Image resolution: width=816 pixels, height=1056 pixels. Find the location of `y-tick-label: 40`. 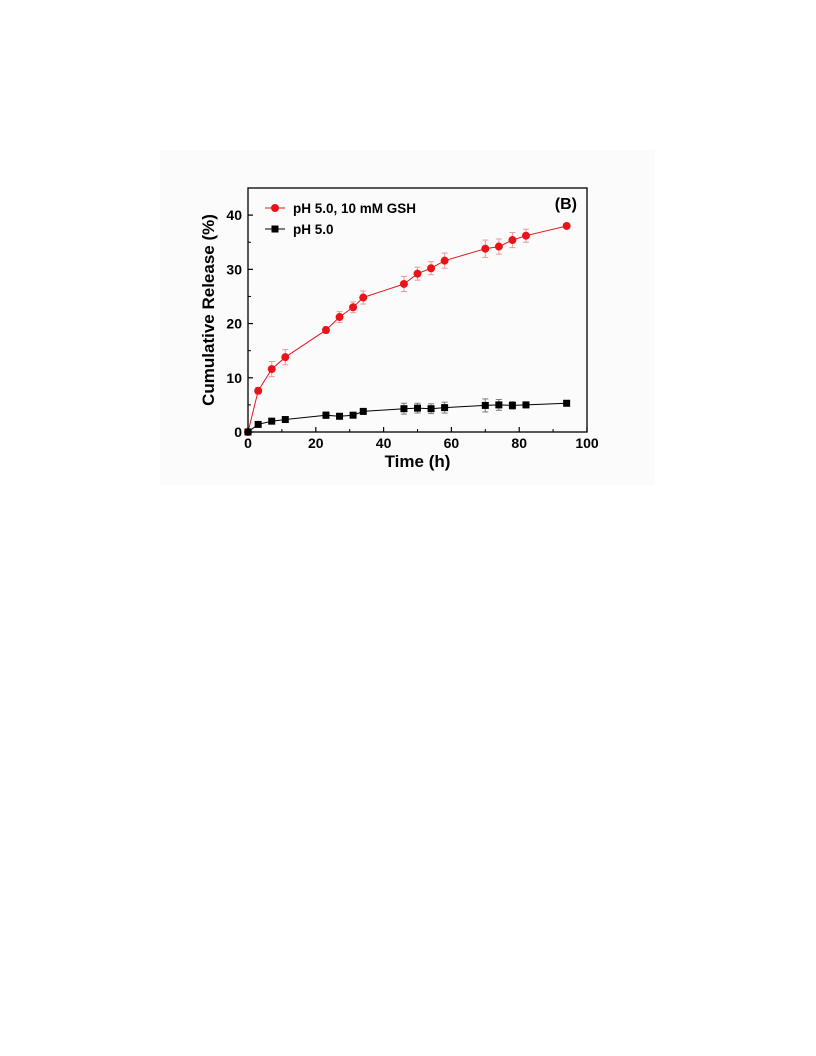

y-tick-label: 40 is located at coordinates (234, 215).